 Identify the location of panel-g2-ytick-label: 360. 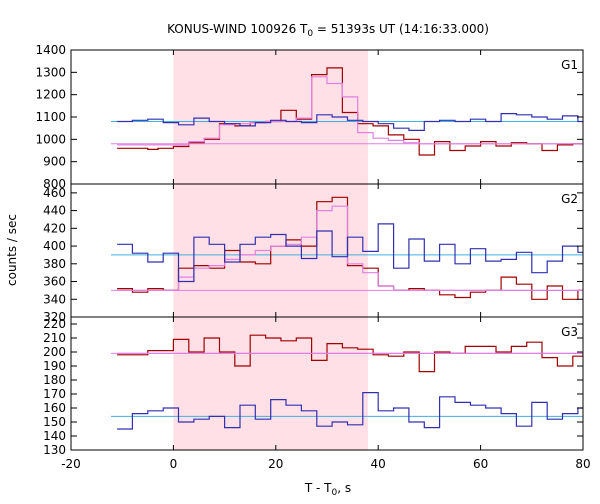
(54, 282).